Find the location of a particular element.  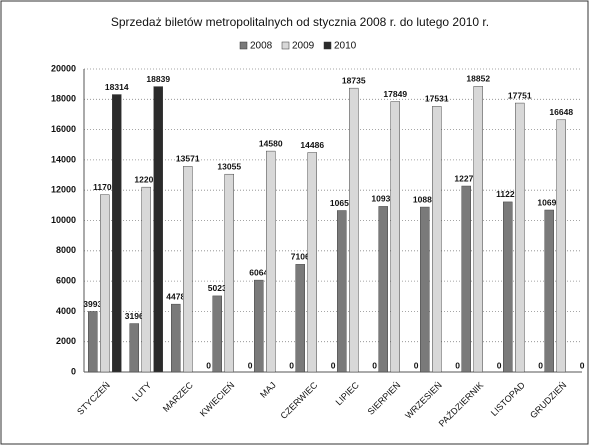

y-tick-label: 2000 is located at coordinates (66, 341).